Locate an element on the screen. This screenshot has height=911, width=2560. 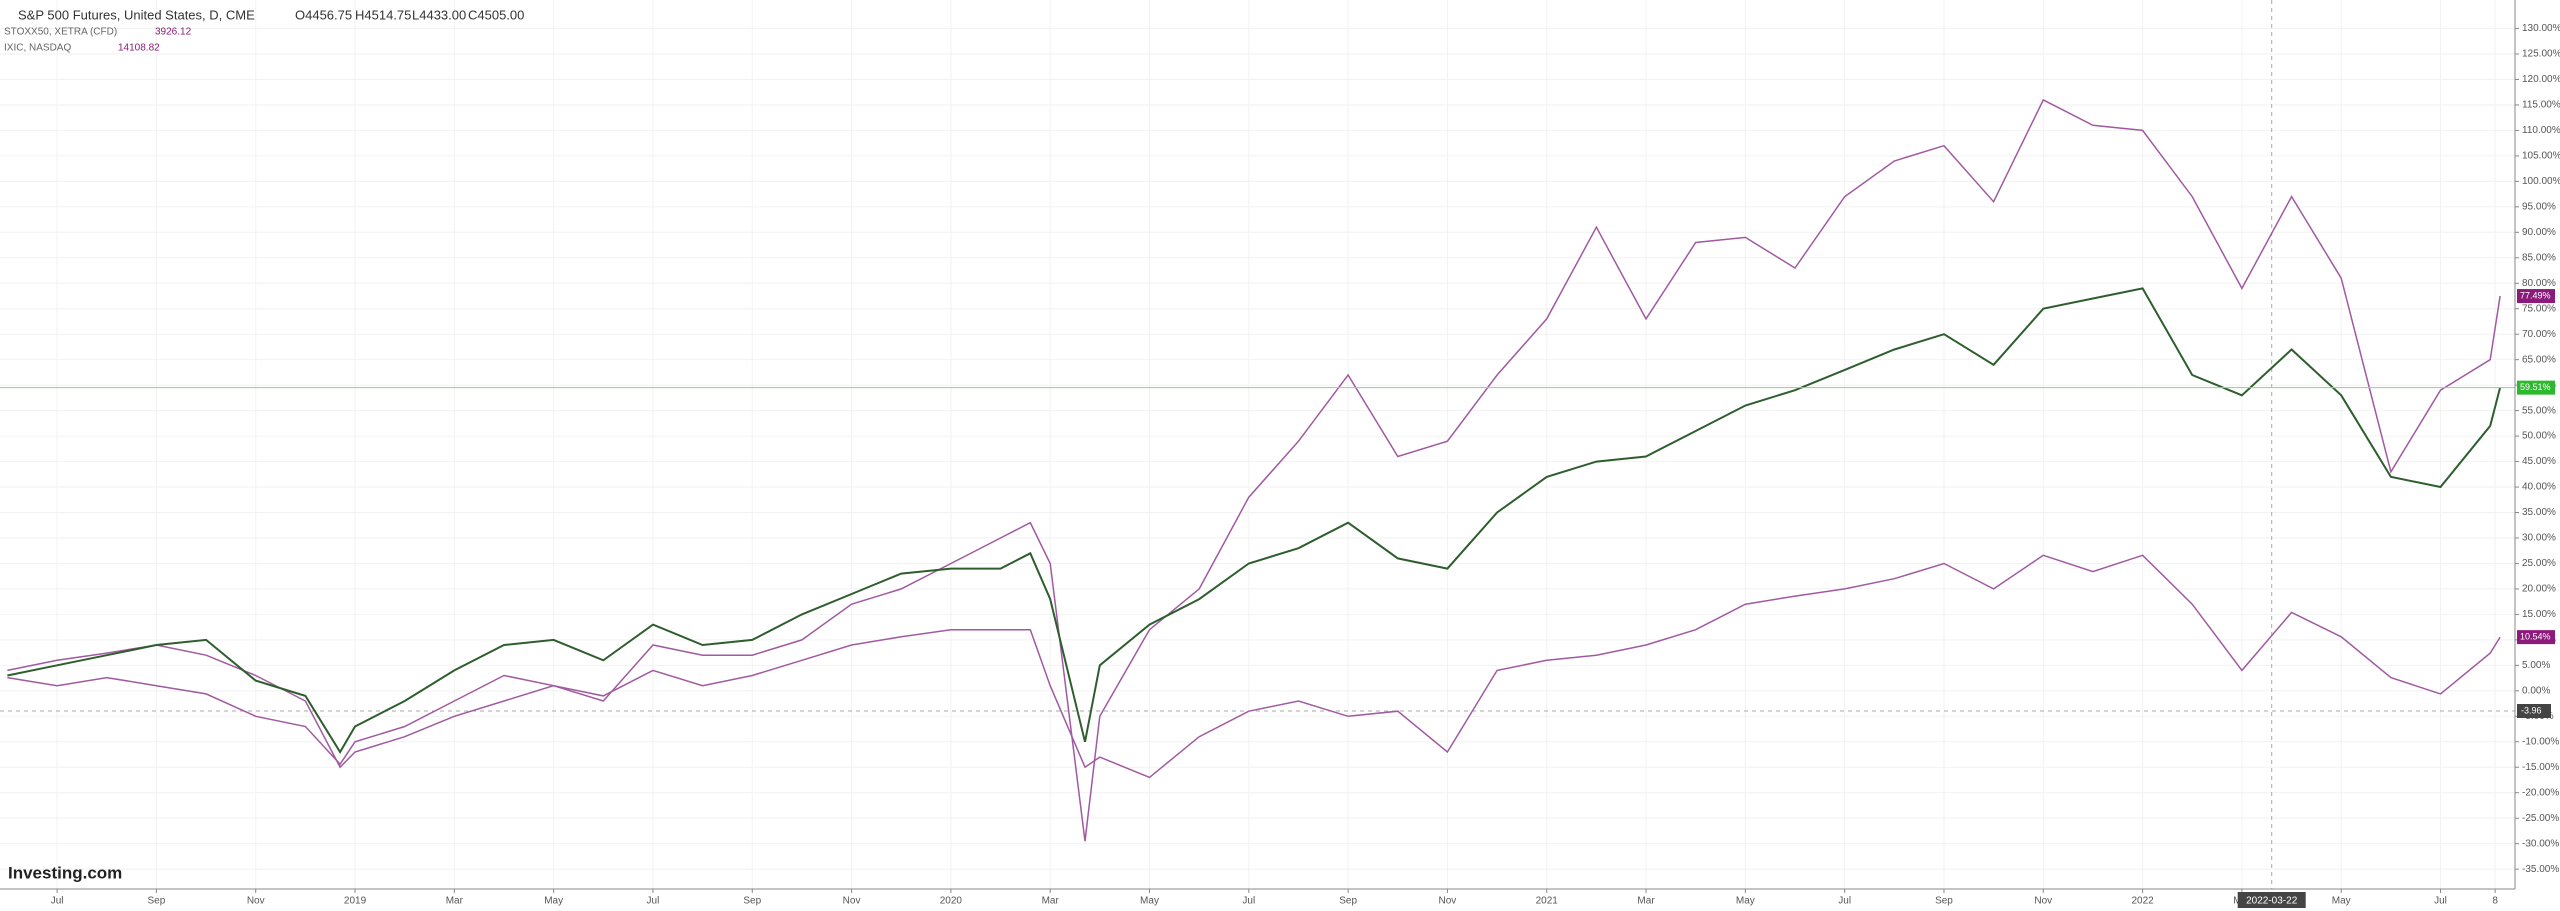
y-tick-label: 85.00% is located at coordinates (2539, 257).